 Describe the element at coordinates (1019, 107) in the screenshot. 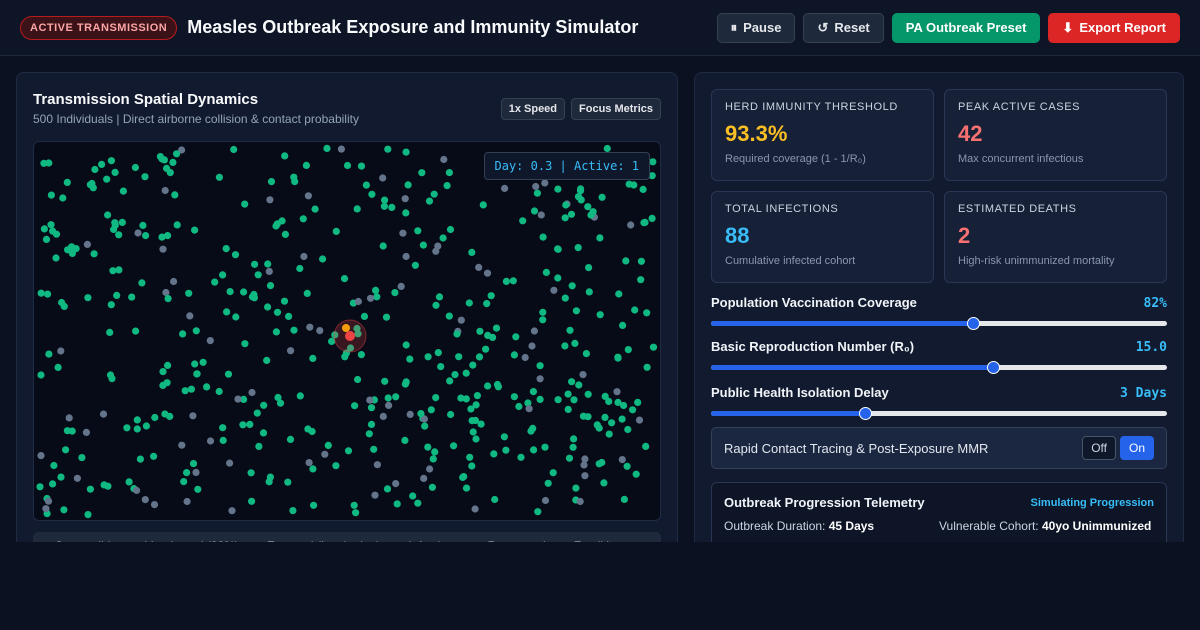

I see `stat-label: PEAK ACTIVE CASES` at that location.